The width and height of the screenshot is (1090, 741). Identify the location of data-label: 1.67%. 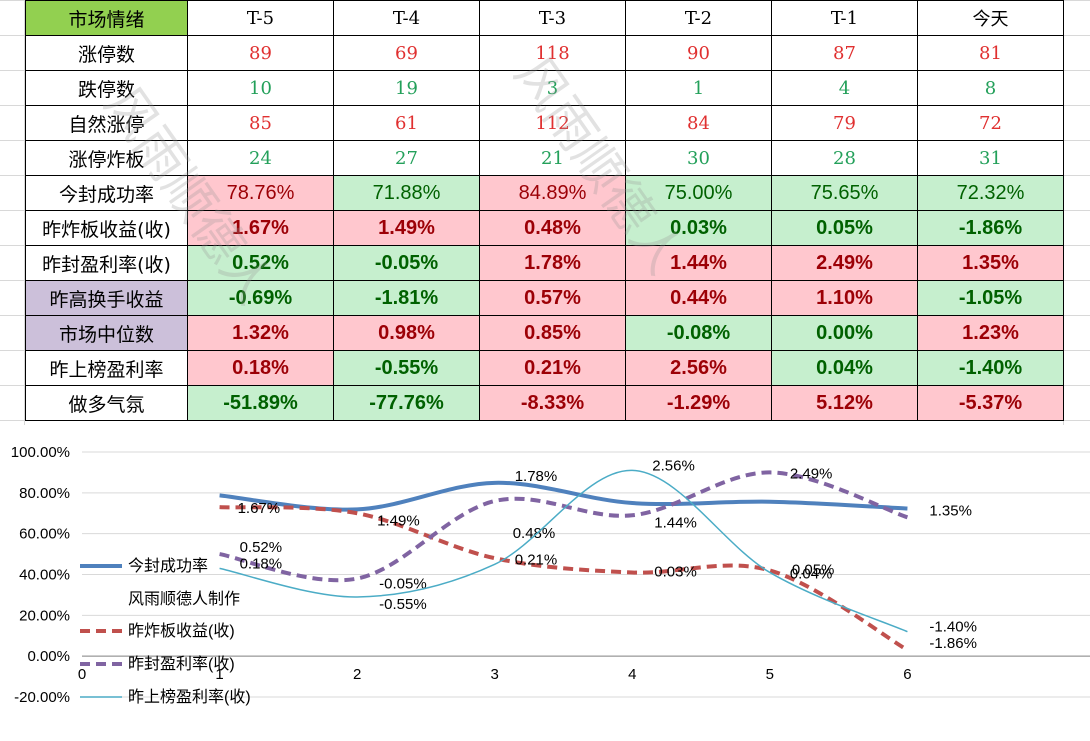
(259, 508).